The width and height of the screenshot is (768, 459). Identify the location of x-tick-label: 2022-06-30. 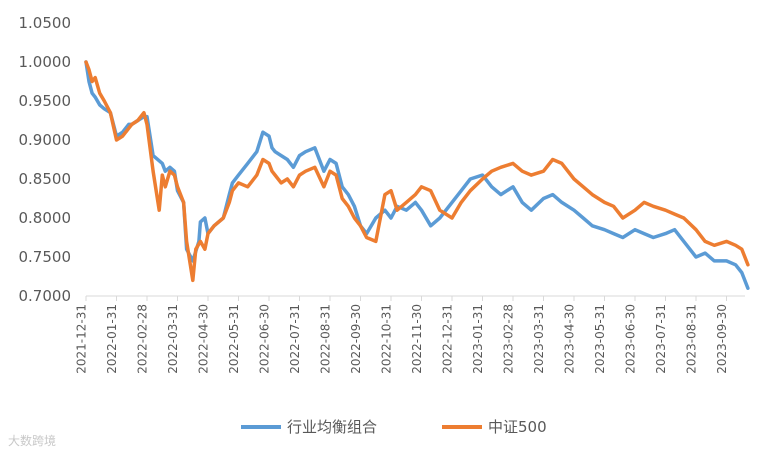
(265, 339).